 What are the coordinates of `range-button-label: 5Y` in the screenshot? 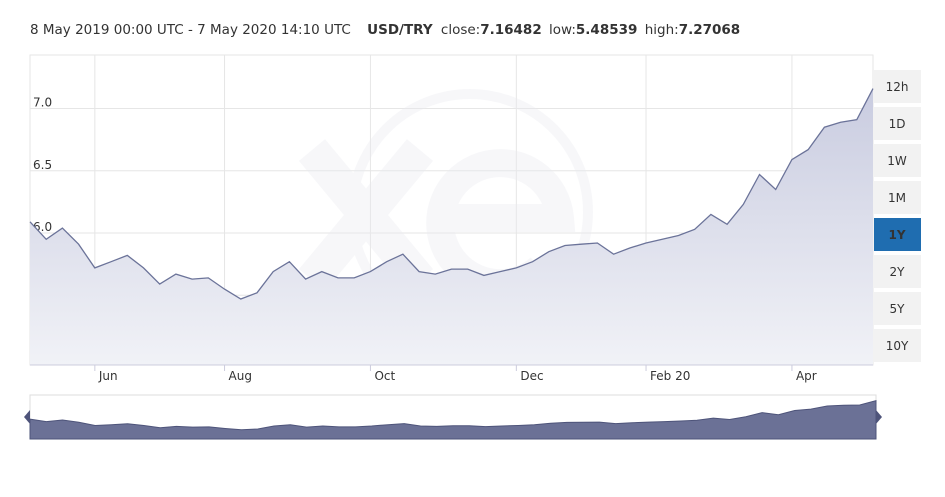 It's located at (898, 309).